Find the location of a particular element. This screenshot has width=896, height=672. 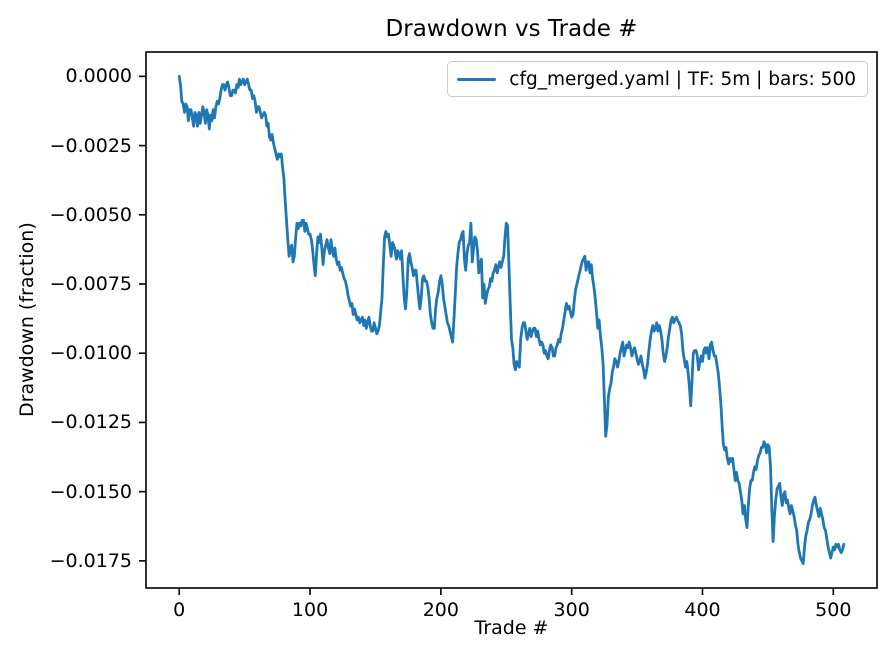

x-tick-label: 500 is located at coordinates (833, 610).